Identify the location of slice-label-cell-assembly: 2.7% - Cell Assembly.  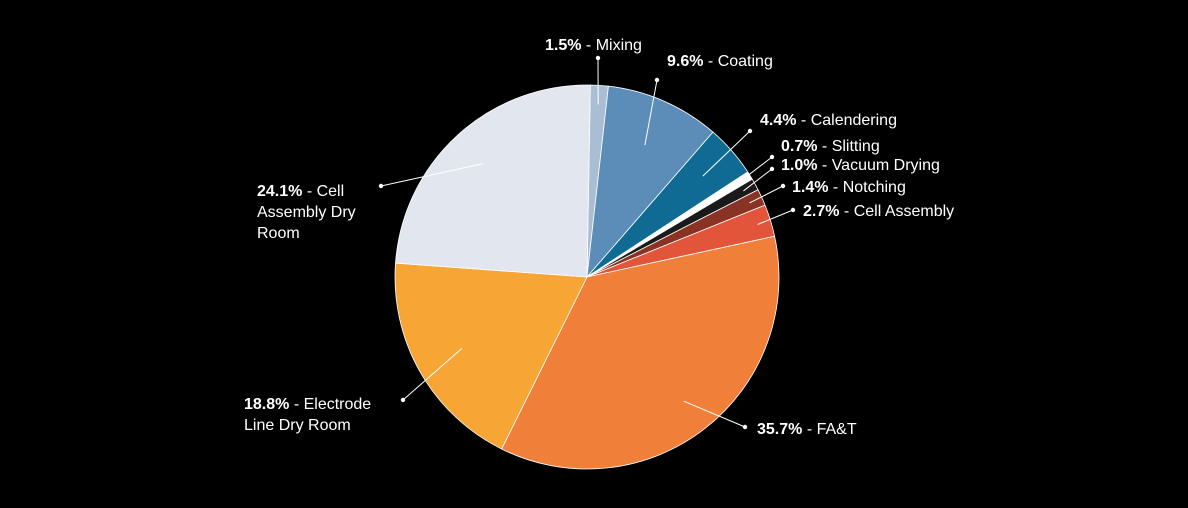
(878, 211).